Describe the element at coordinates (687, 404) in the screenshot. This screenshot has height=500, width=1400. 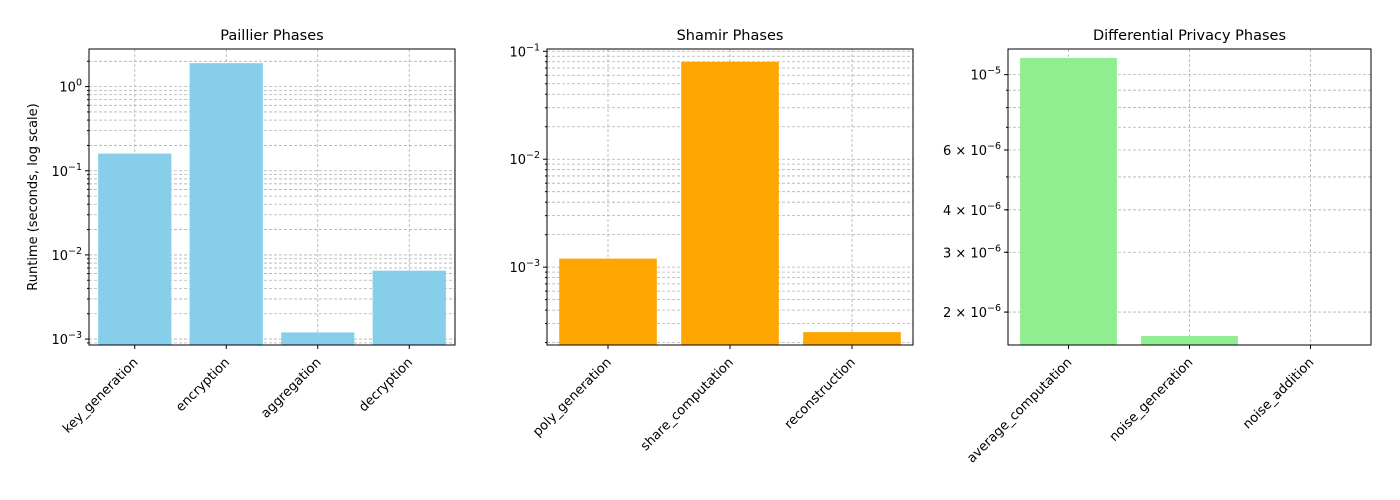
I see `x-tick-label: share_computation` at that location.